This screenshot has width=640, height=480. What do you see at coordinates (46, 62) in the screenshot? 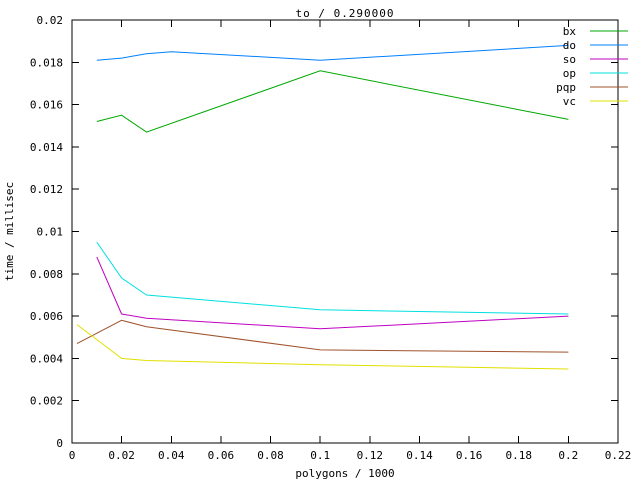
I see `y-tick-label: 0.018` at bounding box center [46, 62].